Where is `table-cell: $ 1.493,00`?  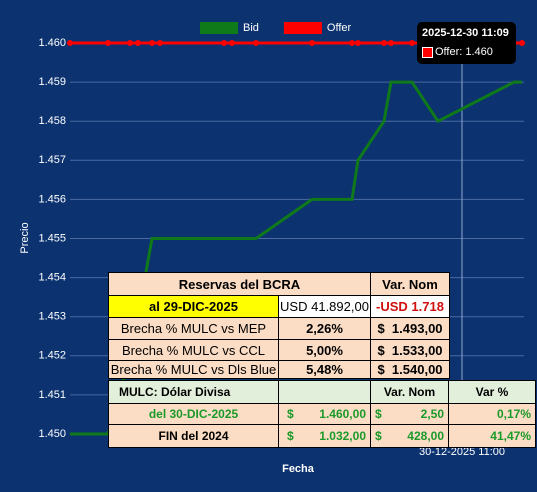 table-cell: $ 1.493,00 is located at coordinates (410, 328).